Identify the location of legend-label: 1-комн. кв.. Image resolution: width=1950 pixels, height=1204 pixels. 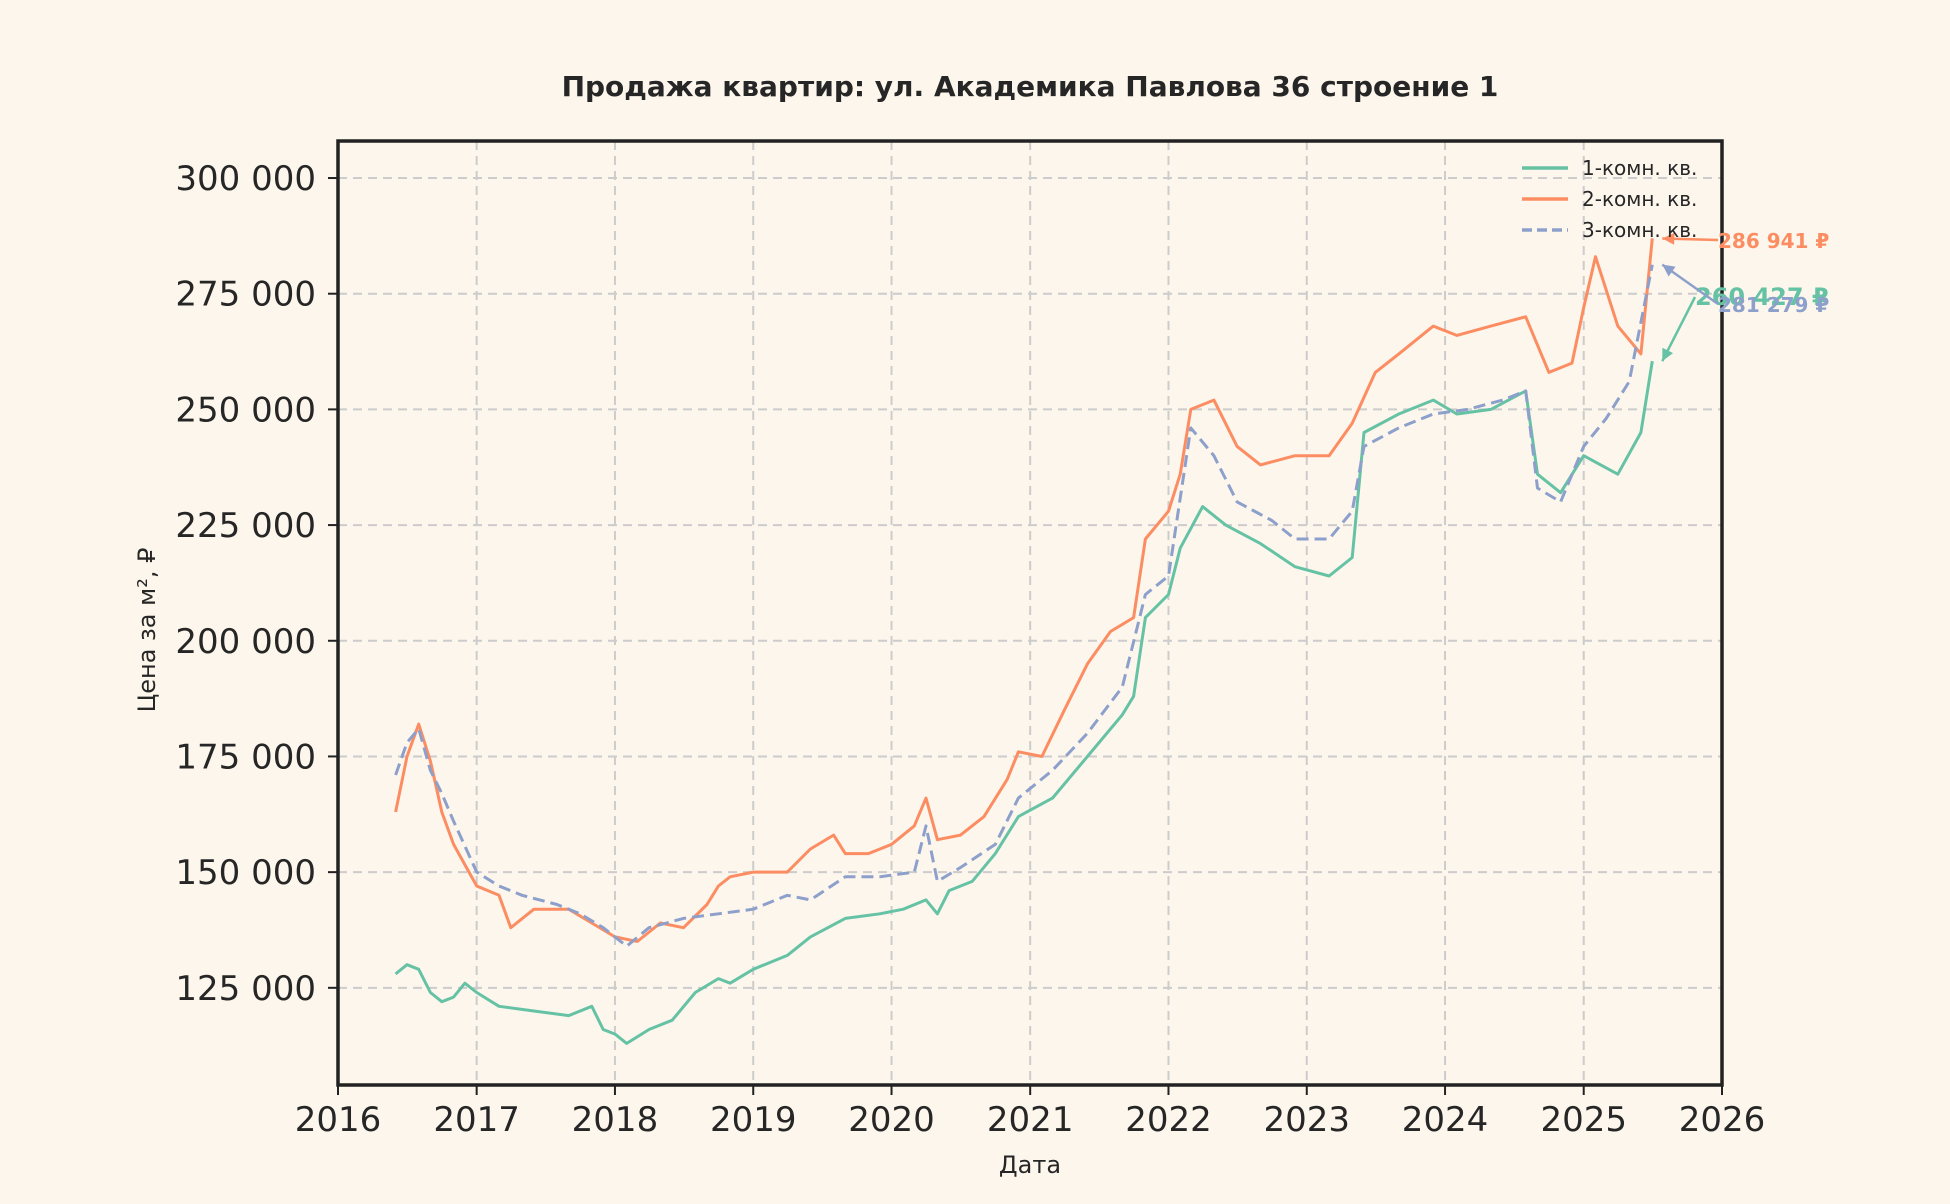
(1639, 168).